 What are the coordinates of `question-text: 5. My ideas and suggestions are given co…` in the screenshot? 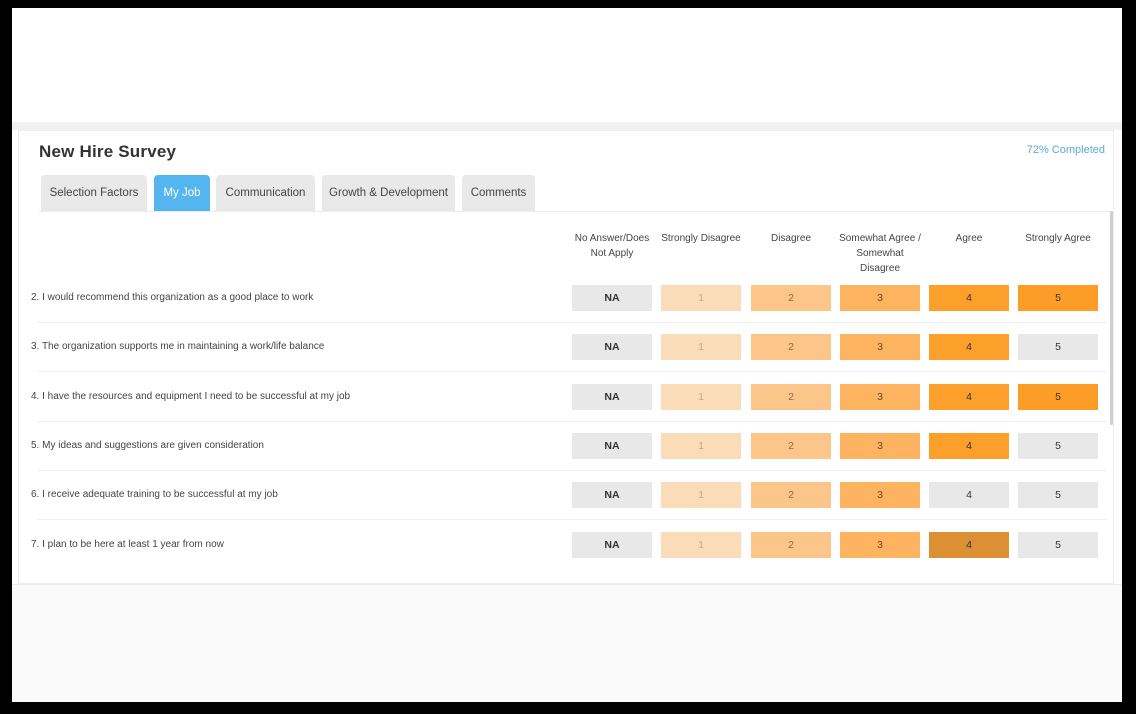 It's located at (147, 445).